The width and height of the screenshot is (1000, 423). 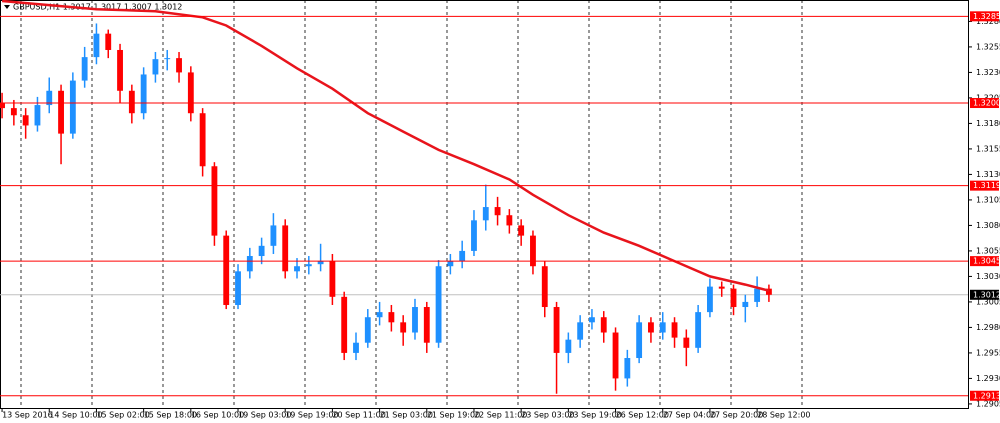 What do you see at coordinates (988, 378) in the screenshot?
I see `y-tick-label: 1.2930` at bounding box center [988, 378].